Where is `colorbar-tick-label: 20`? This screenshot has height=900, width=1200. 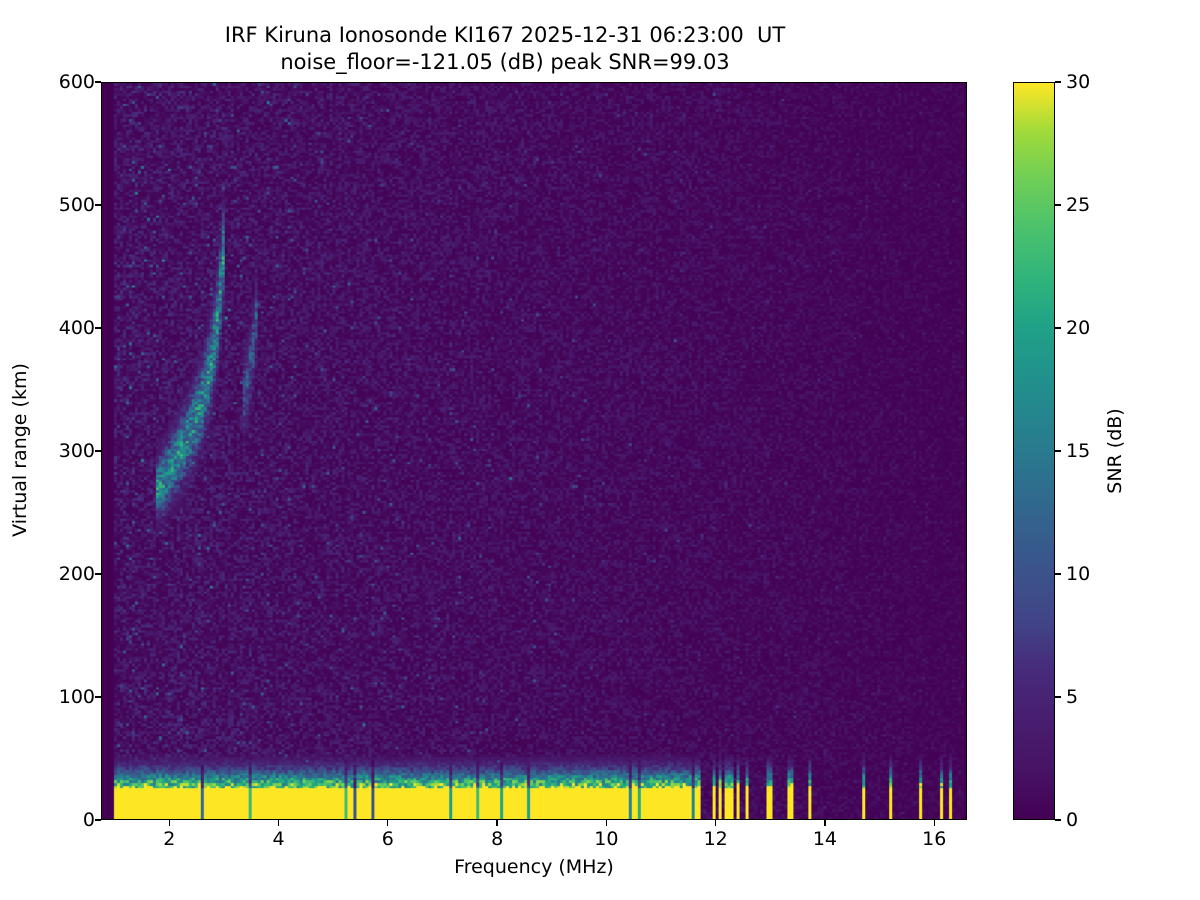 colorbar-tick-label: 20 is located at coordinates (1078, 328).